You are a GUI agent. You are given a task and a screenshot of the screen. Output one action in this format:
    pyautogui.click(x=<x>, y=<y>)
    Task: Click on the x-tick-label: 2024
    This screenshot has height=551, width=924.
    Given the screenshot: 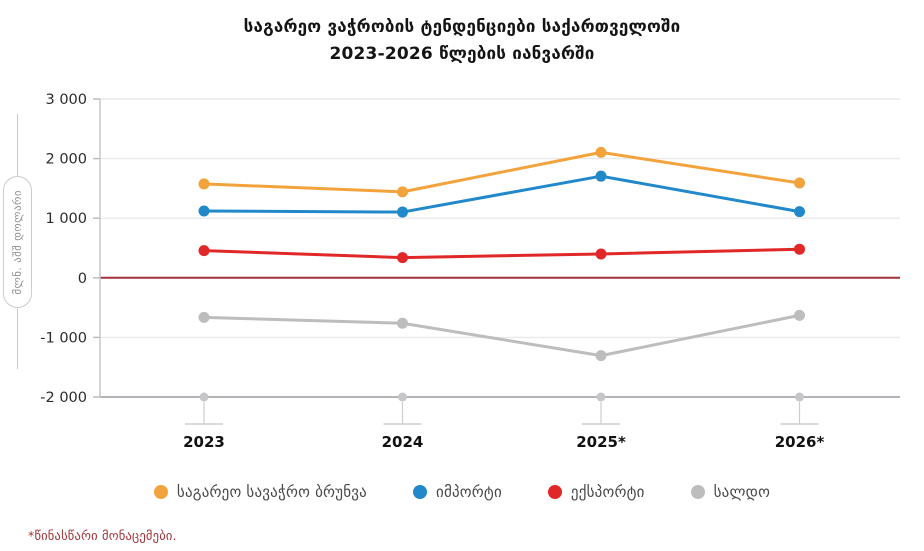 What is the action you would take?
    pyautogui.click(x=403, y=442)
    